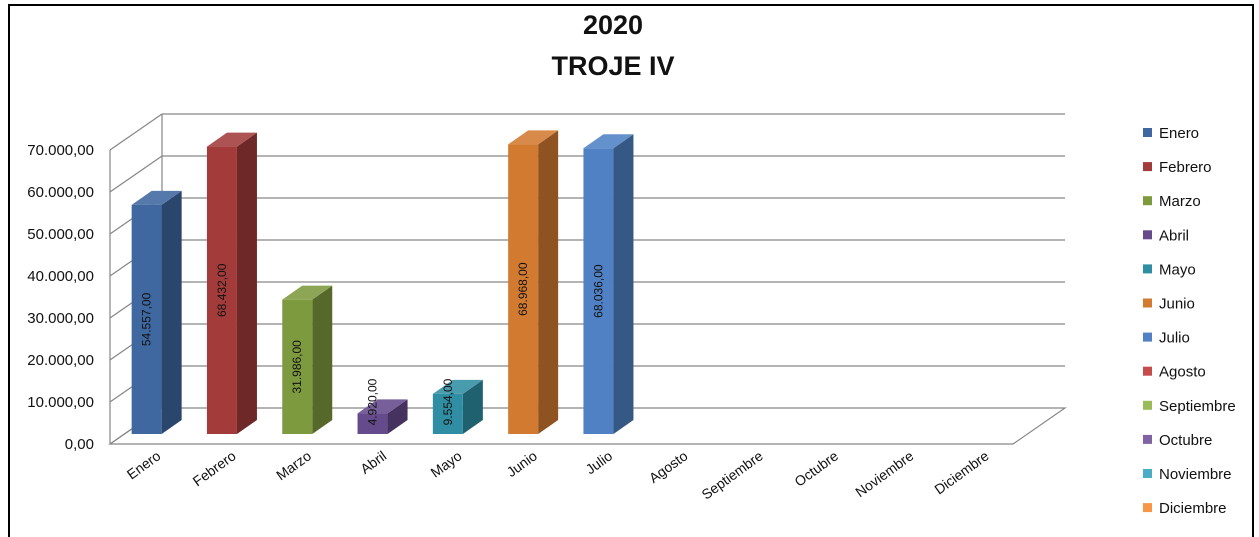 Image resolution: width=1259 pixels, height=537 pixels. What do you see at coordinates (961, 472) in the screenshot?
I see `x-tick-label: Diciembre` at bounding box center [961, 472].